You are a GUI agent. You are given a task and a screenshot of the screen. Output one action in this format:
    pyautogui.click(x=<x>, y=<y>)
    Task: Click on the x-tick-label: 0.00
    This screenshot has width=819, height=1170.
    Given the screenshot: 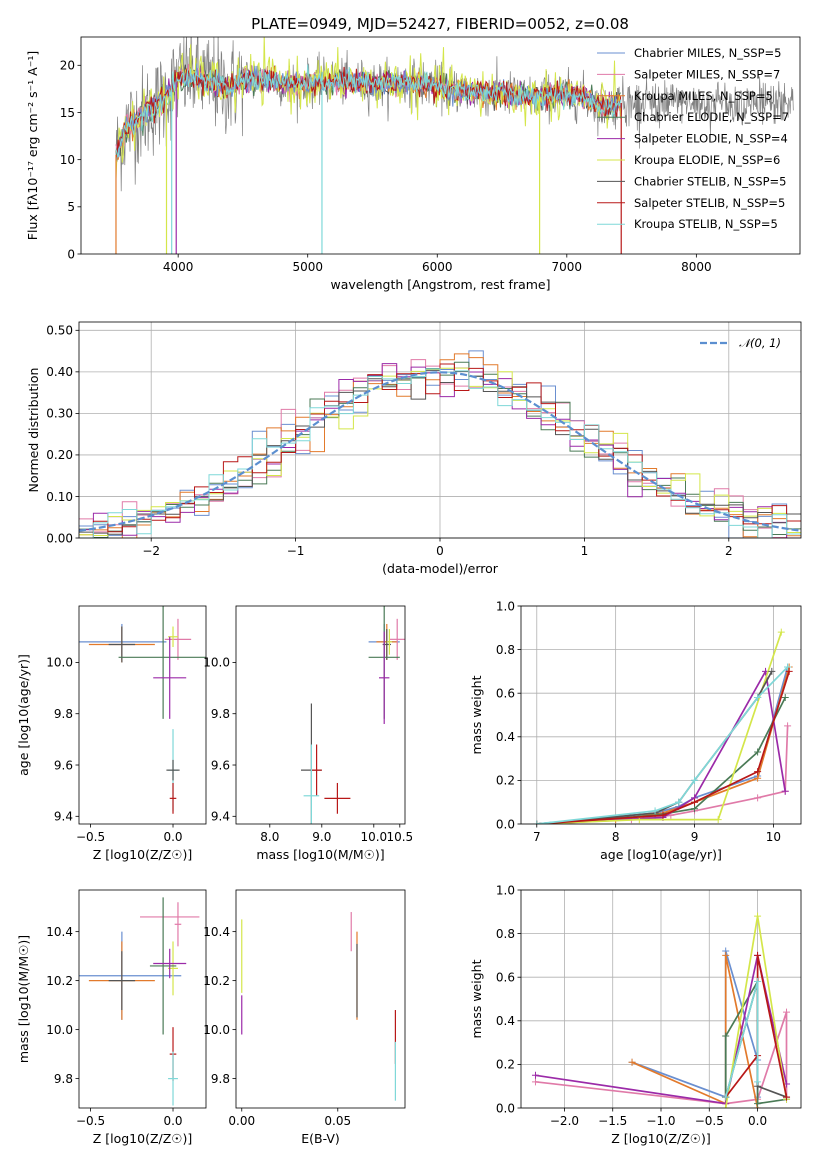 What is the action you would take?
    pyautogui.click(x=241, y=1121)
    